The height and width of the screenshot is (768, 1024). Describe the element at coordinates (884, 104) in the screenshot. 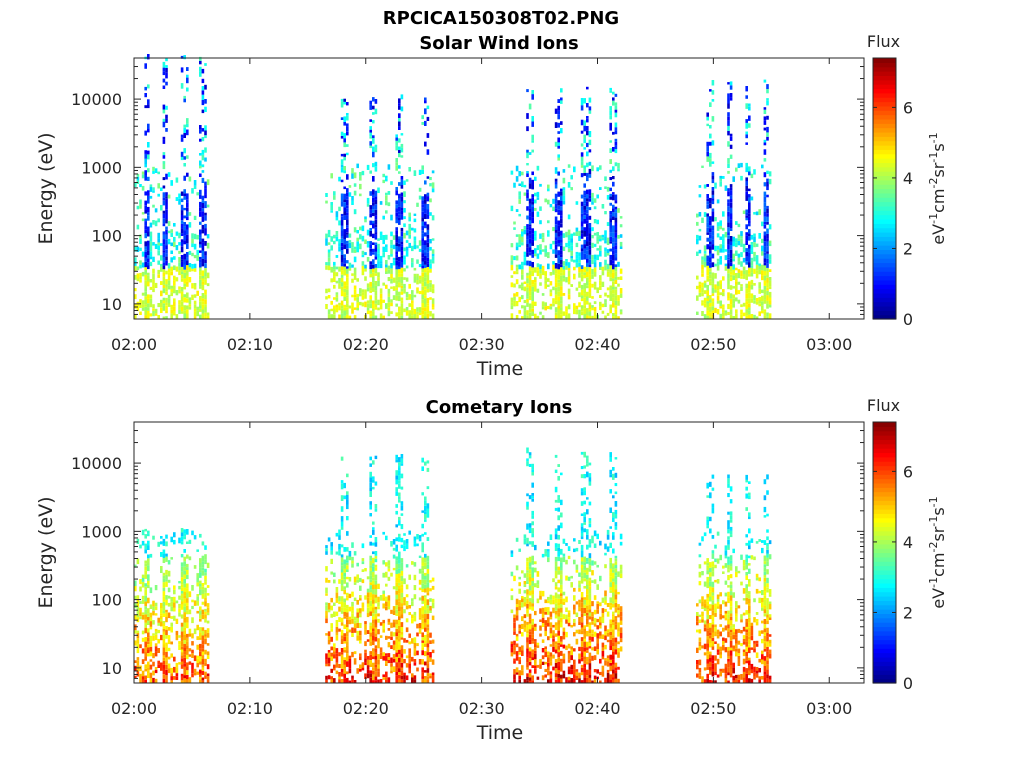

I see `colorbar-segment` at that location.